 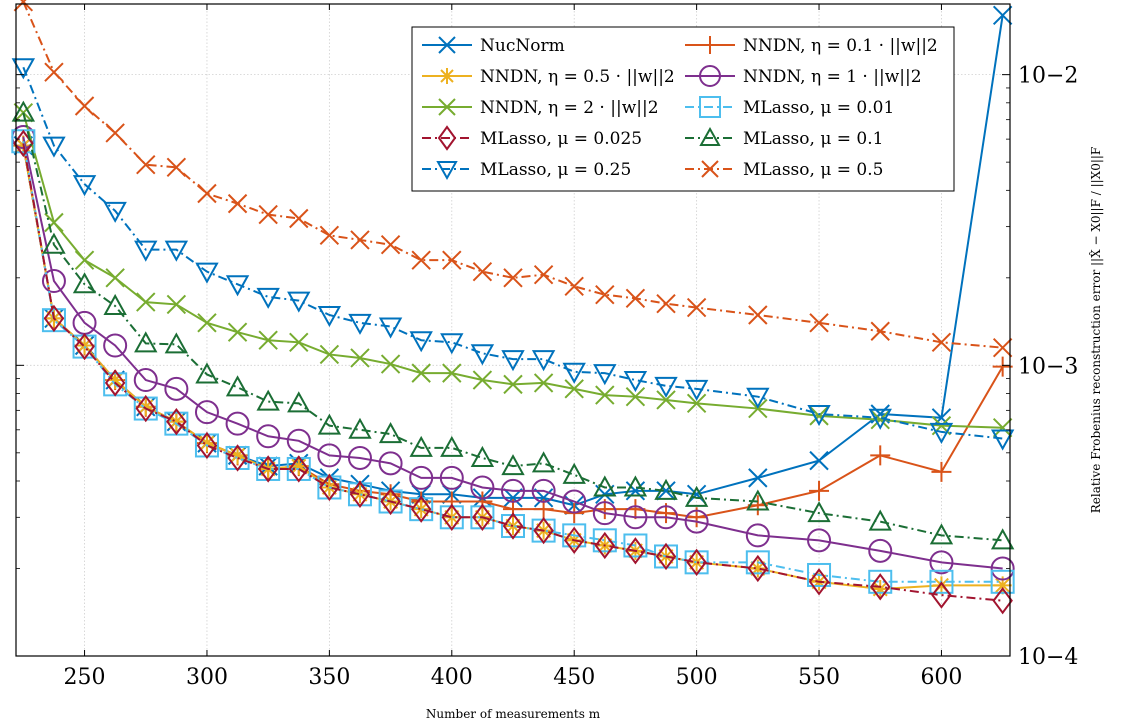 What do you see at coordinates (555, 170) in the screenshot?
I see `legend-label: MLasso, μ = 0.25` at bounding box center [555, 170].